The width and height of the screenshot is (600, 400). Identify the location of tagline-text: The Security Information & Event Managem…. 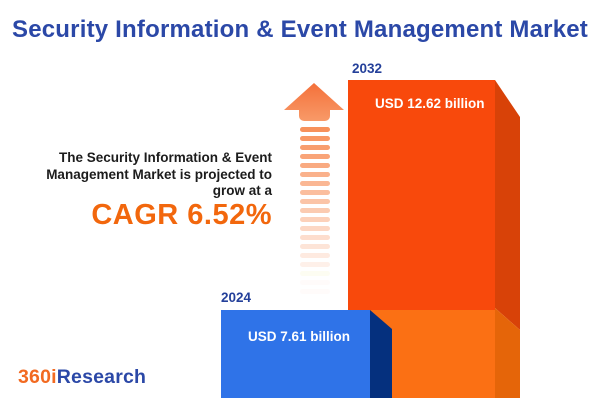
(136, 175).